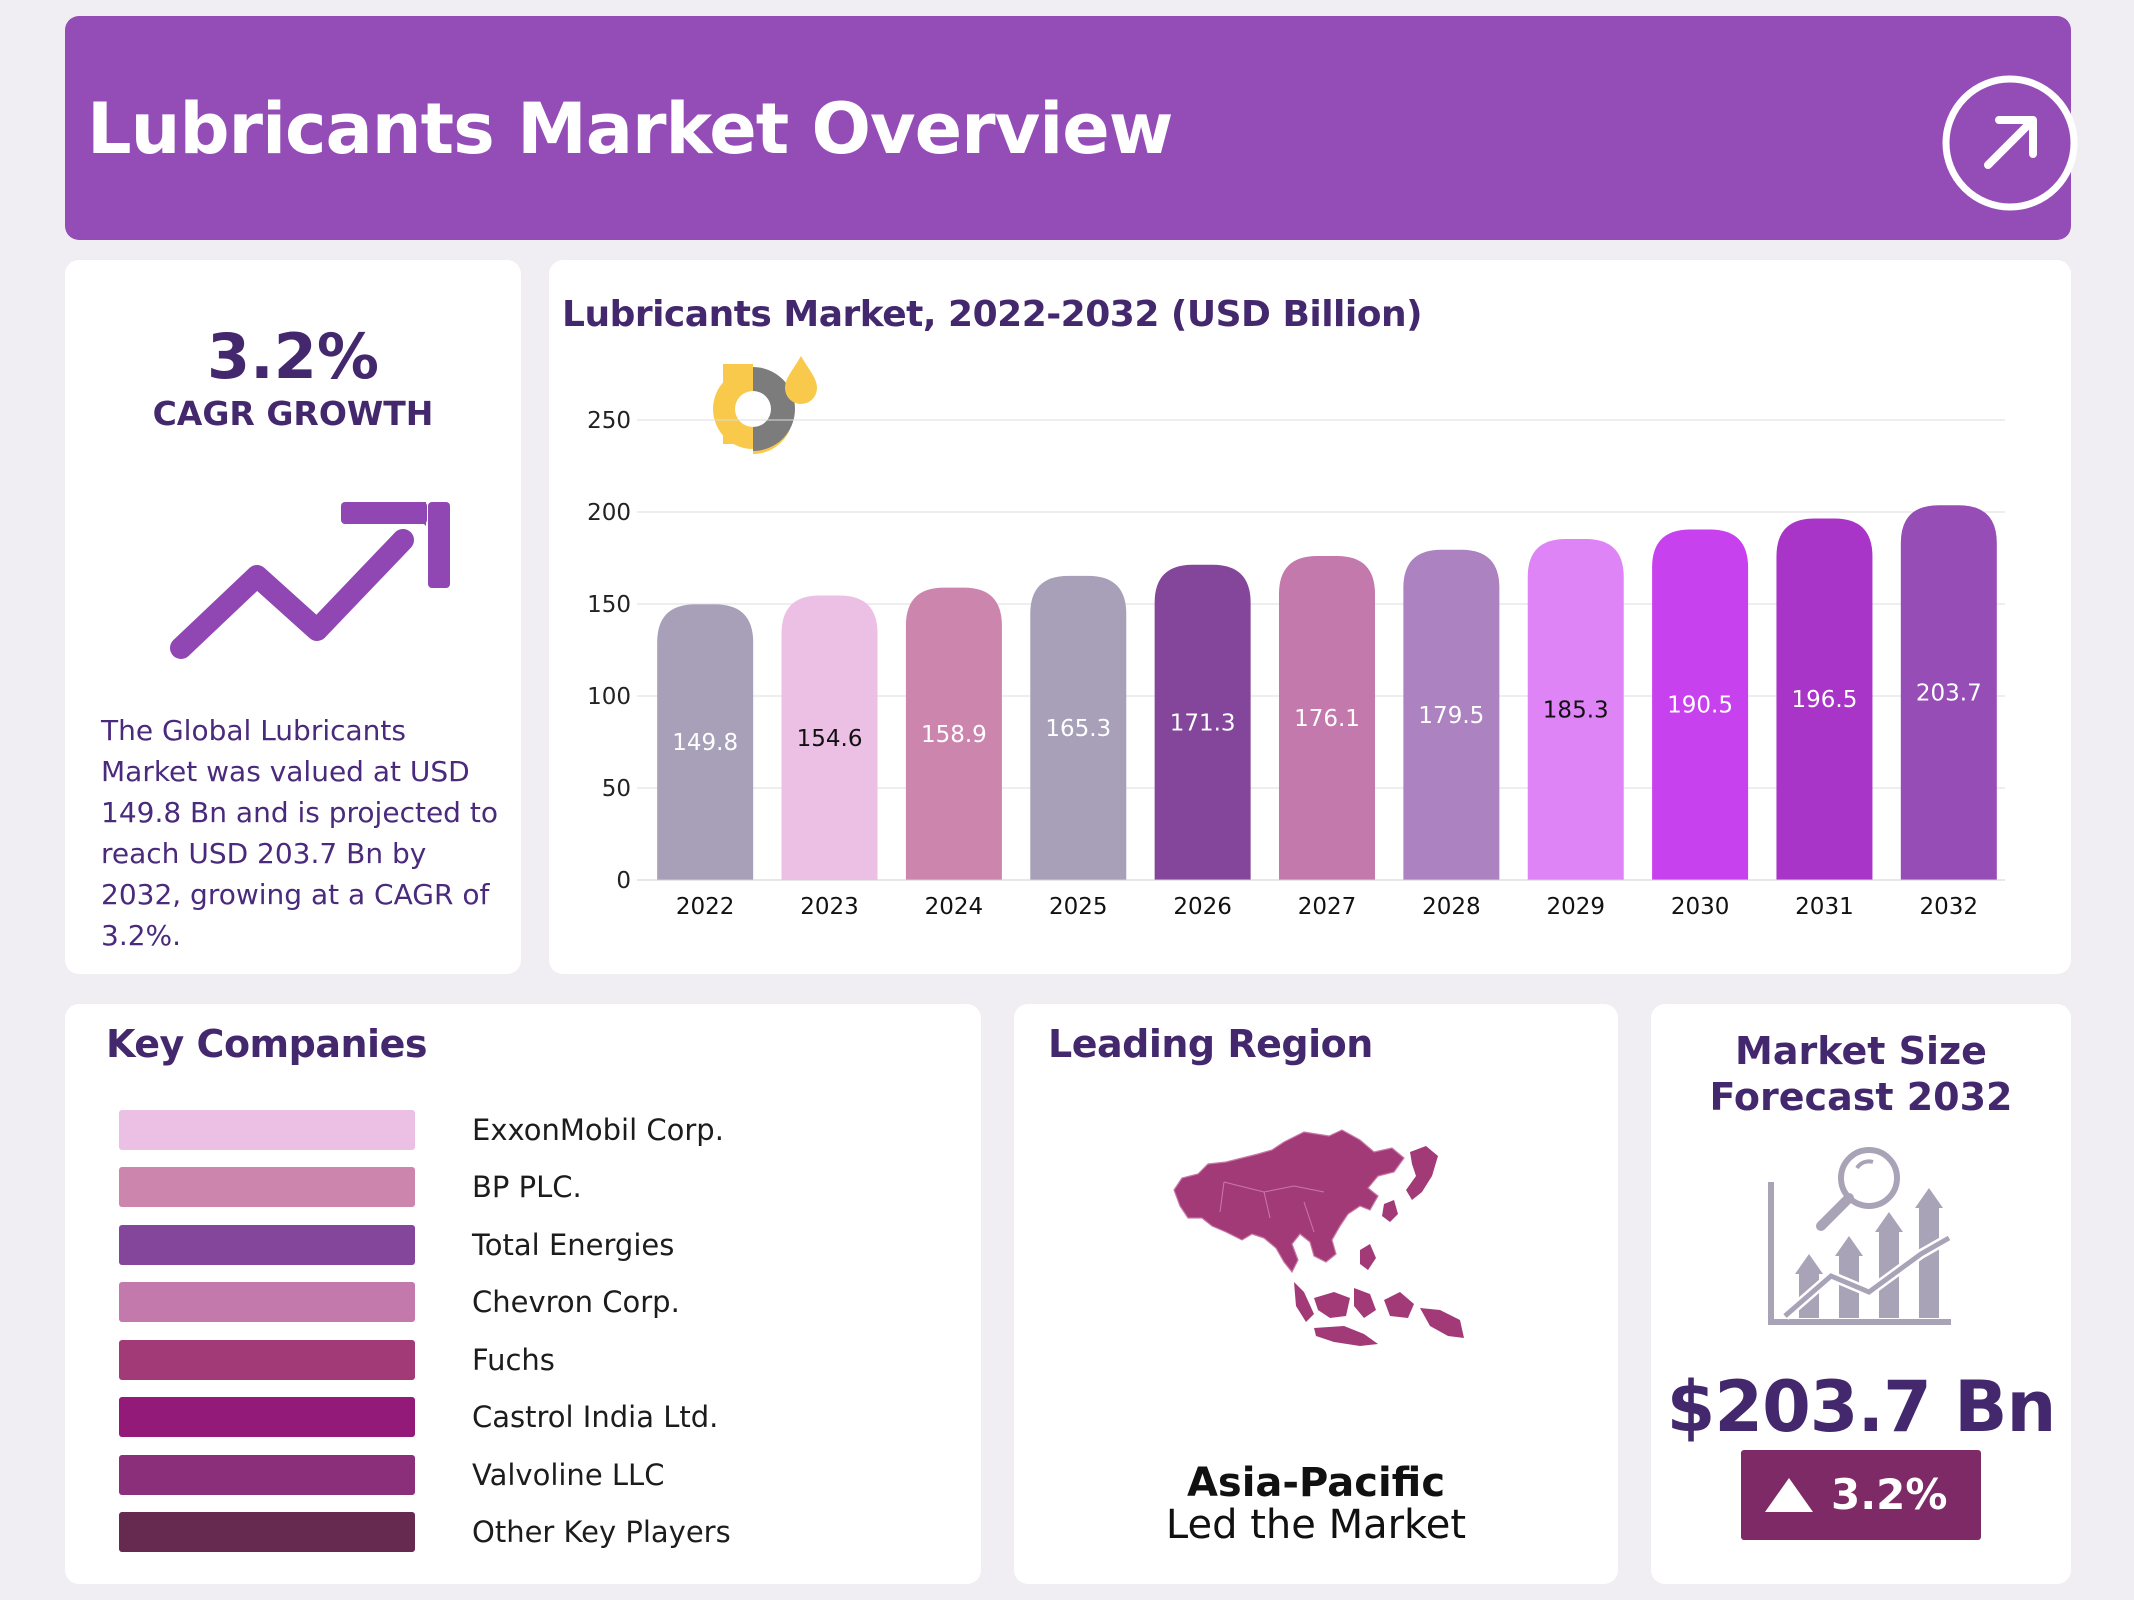 The image size is (2134, 1600). Describe the element at coordinates (1451, 907) in the screenshot. I see `x-tick-label: 2028` at that location.